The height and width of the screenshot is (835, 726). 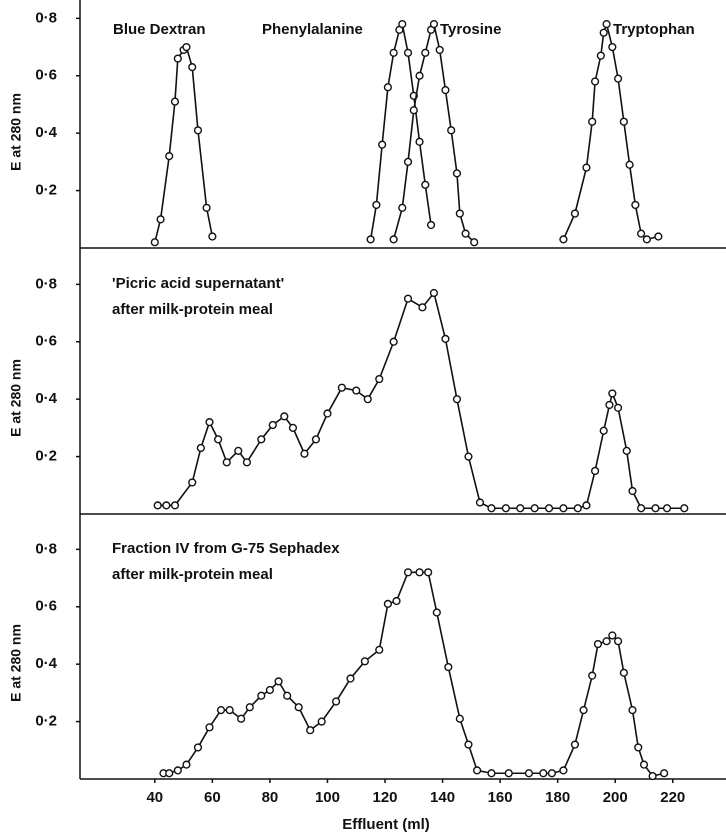 What do you see at coordinates (500, 797) in the screenshot?
I see `x-tick-label: 160` at bounding box center [500, 797].